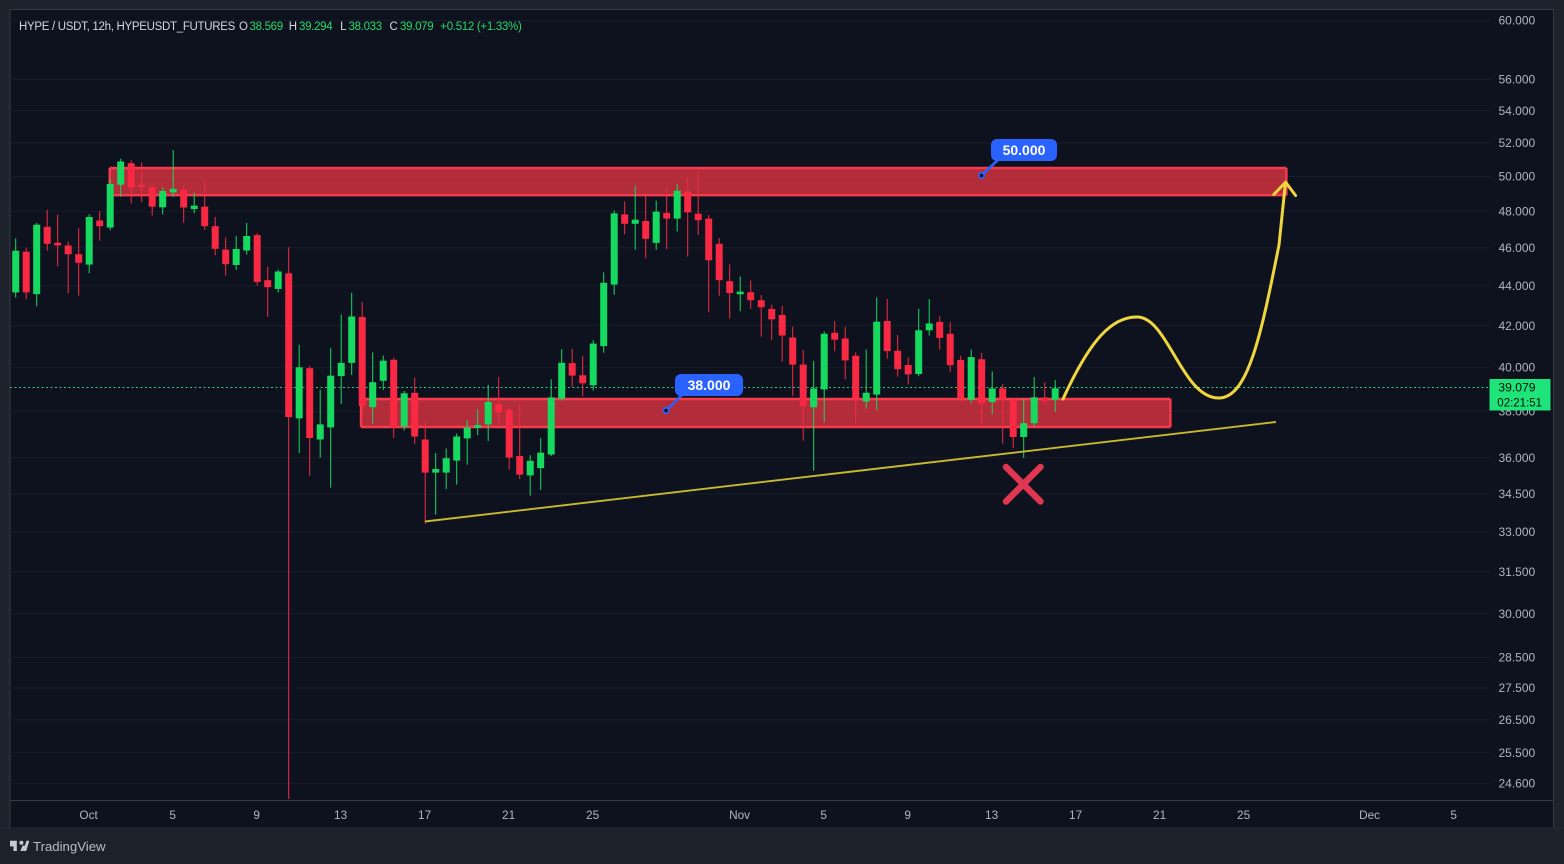 The height and width of the screenshot is (864, 1564). I want to click on svg-text:HYPE / USDT, 12h, HYPEUSDT_FUT: HYPE / USDT, 12h, HYPEUSDT_FUTURES, so click(127, 27).